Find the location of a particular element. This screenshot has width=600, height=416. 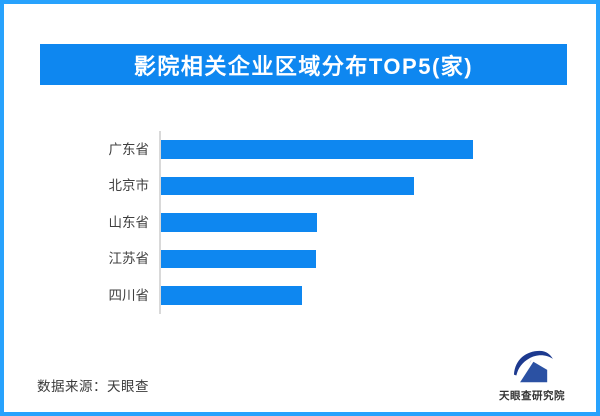

logo-box-slash is located at coordinates (525, 371).